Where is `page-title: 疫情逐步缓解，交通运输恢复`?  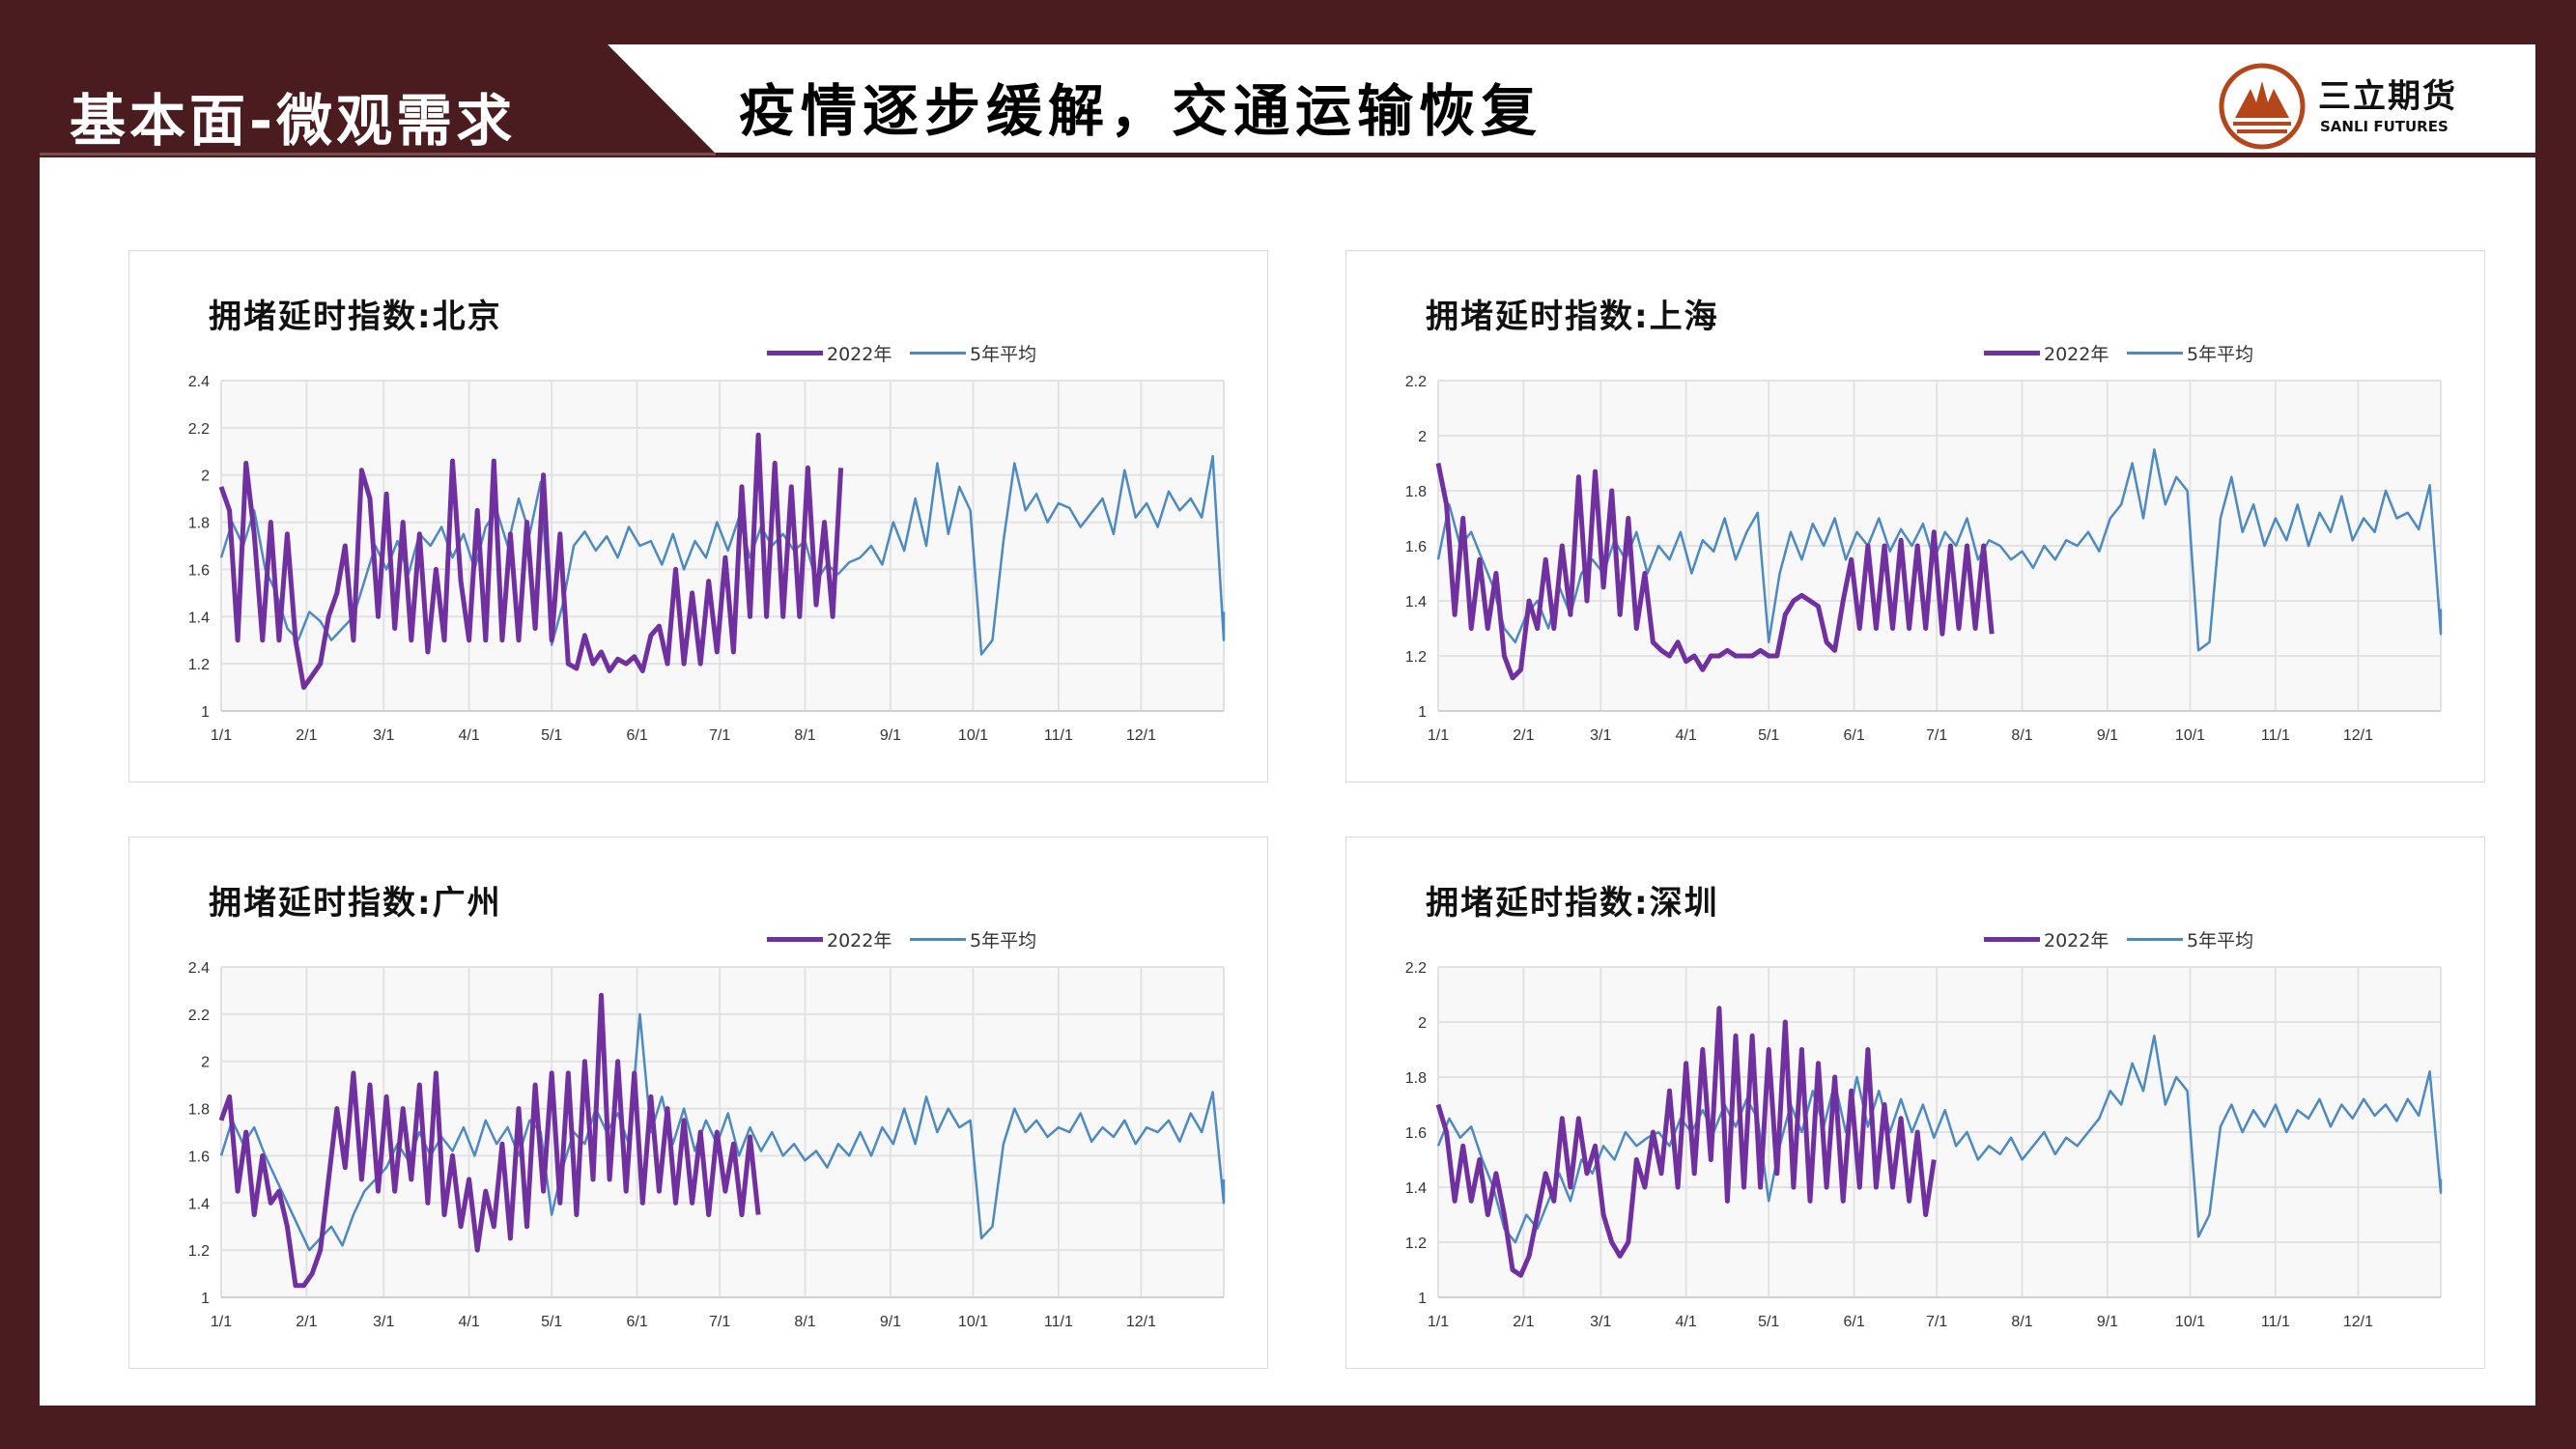 page-title: 疫情逐步缓解，交通运输恢复 is located at coordinates (1141, 111).